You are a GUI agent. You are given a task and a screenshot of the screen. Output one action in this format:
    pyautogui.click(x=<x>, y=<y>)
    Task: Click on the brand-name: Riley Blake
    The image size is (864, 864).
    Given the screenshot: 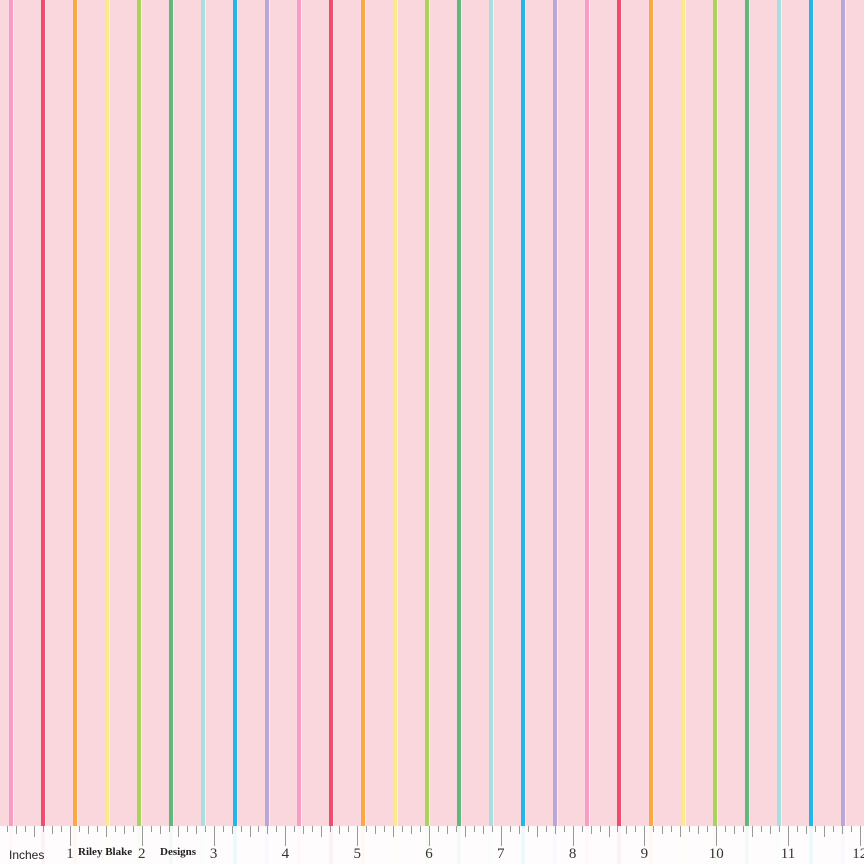 What is the action you would take?
    pyautogui.click(x=105, y=852)
    